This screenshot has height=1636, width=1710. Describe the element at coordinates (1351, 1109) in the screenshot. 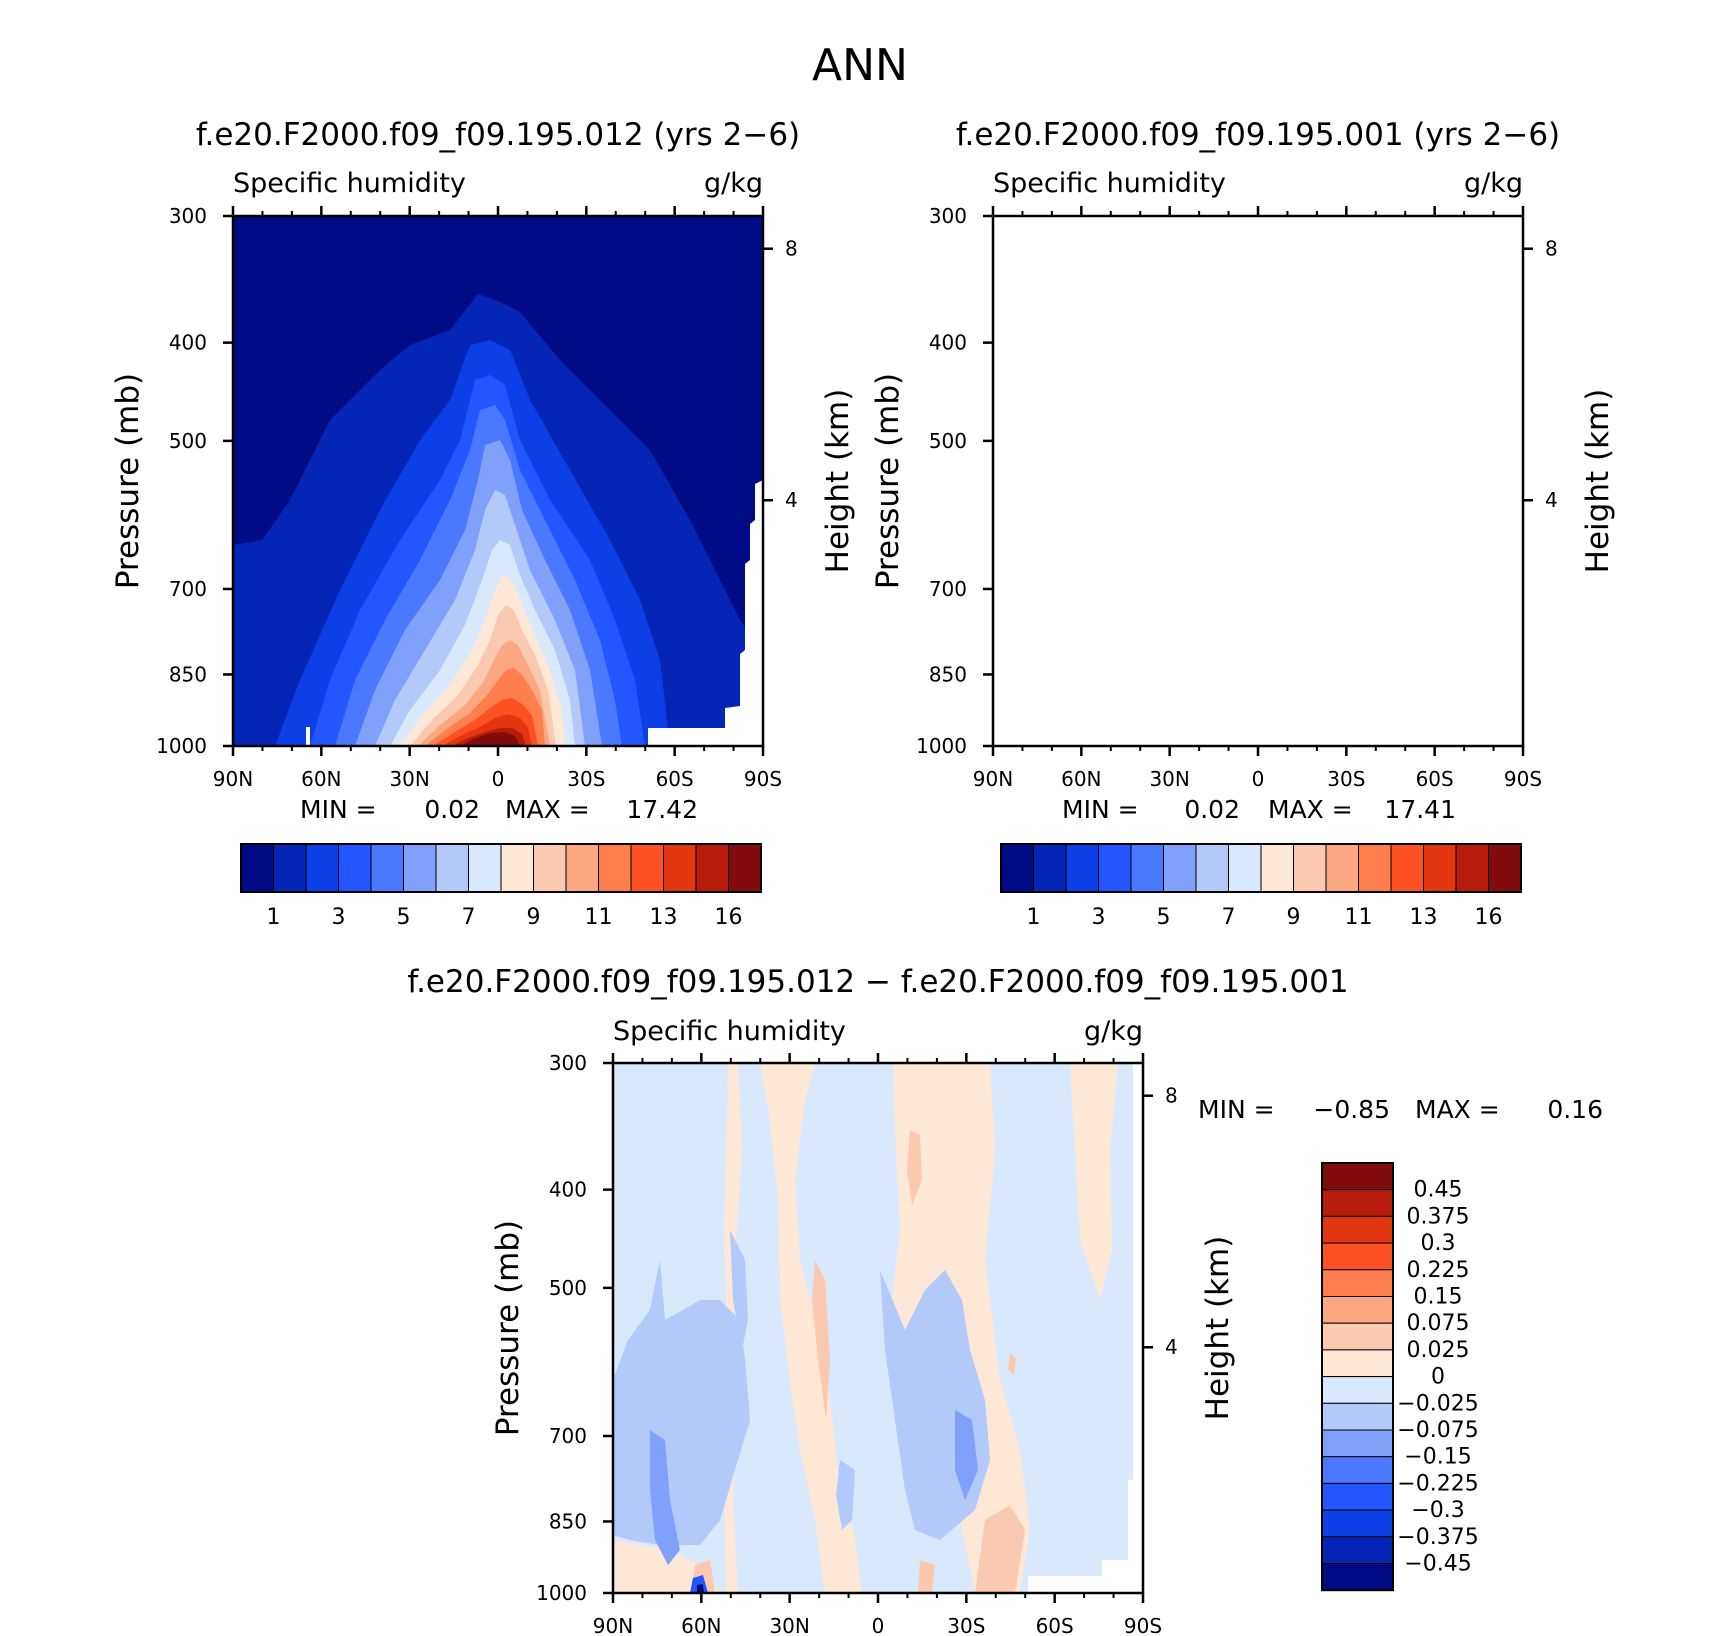

I see `min-value: −0.85` at that location.